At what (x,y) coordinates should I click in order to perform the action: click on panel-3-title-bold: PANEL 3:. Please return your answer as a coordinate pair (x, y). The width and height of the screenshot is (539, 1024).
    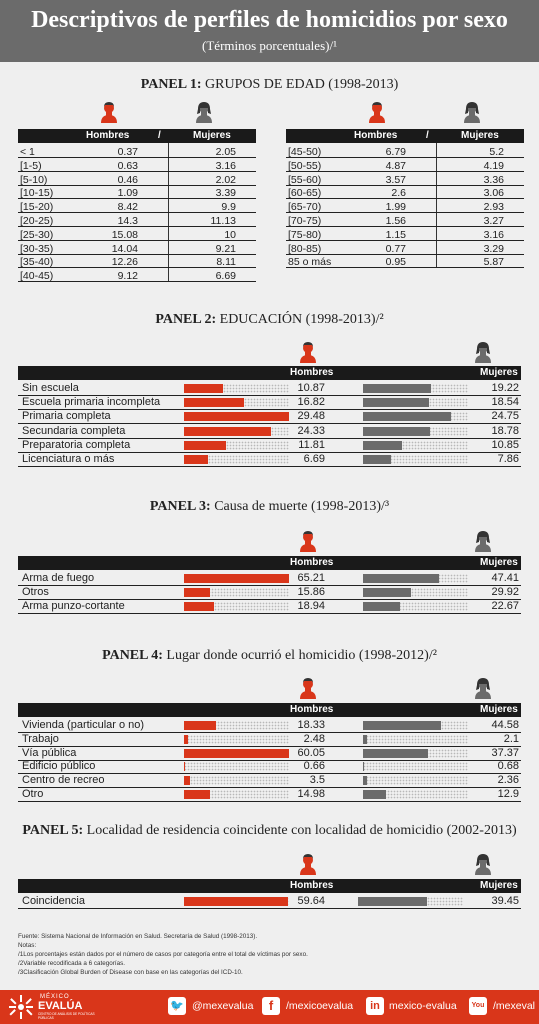
    Looking at the image, I should click on (180, 506).